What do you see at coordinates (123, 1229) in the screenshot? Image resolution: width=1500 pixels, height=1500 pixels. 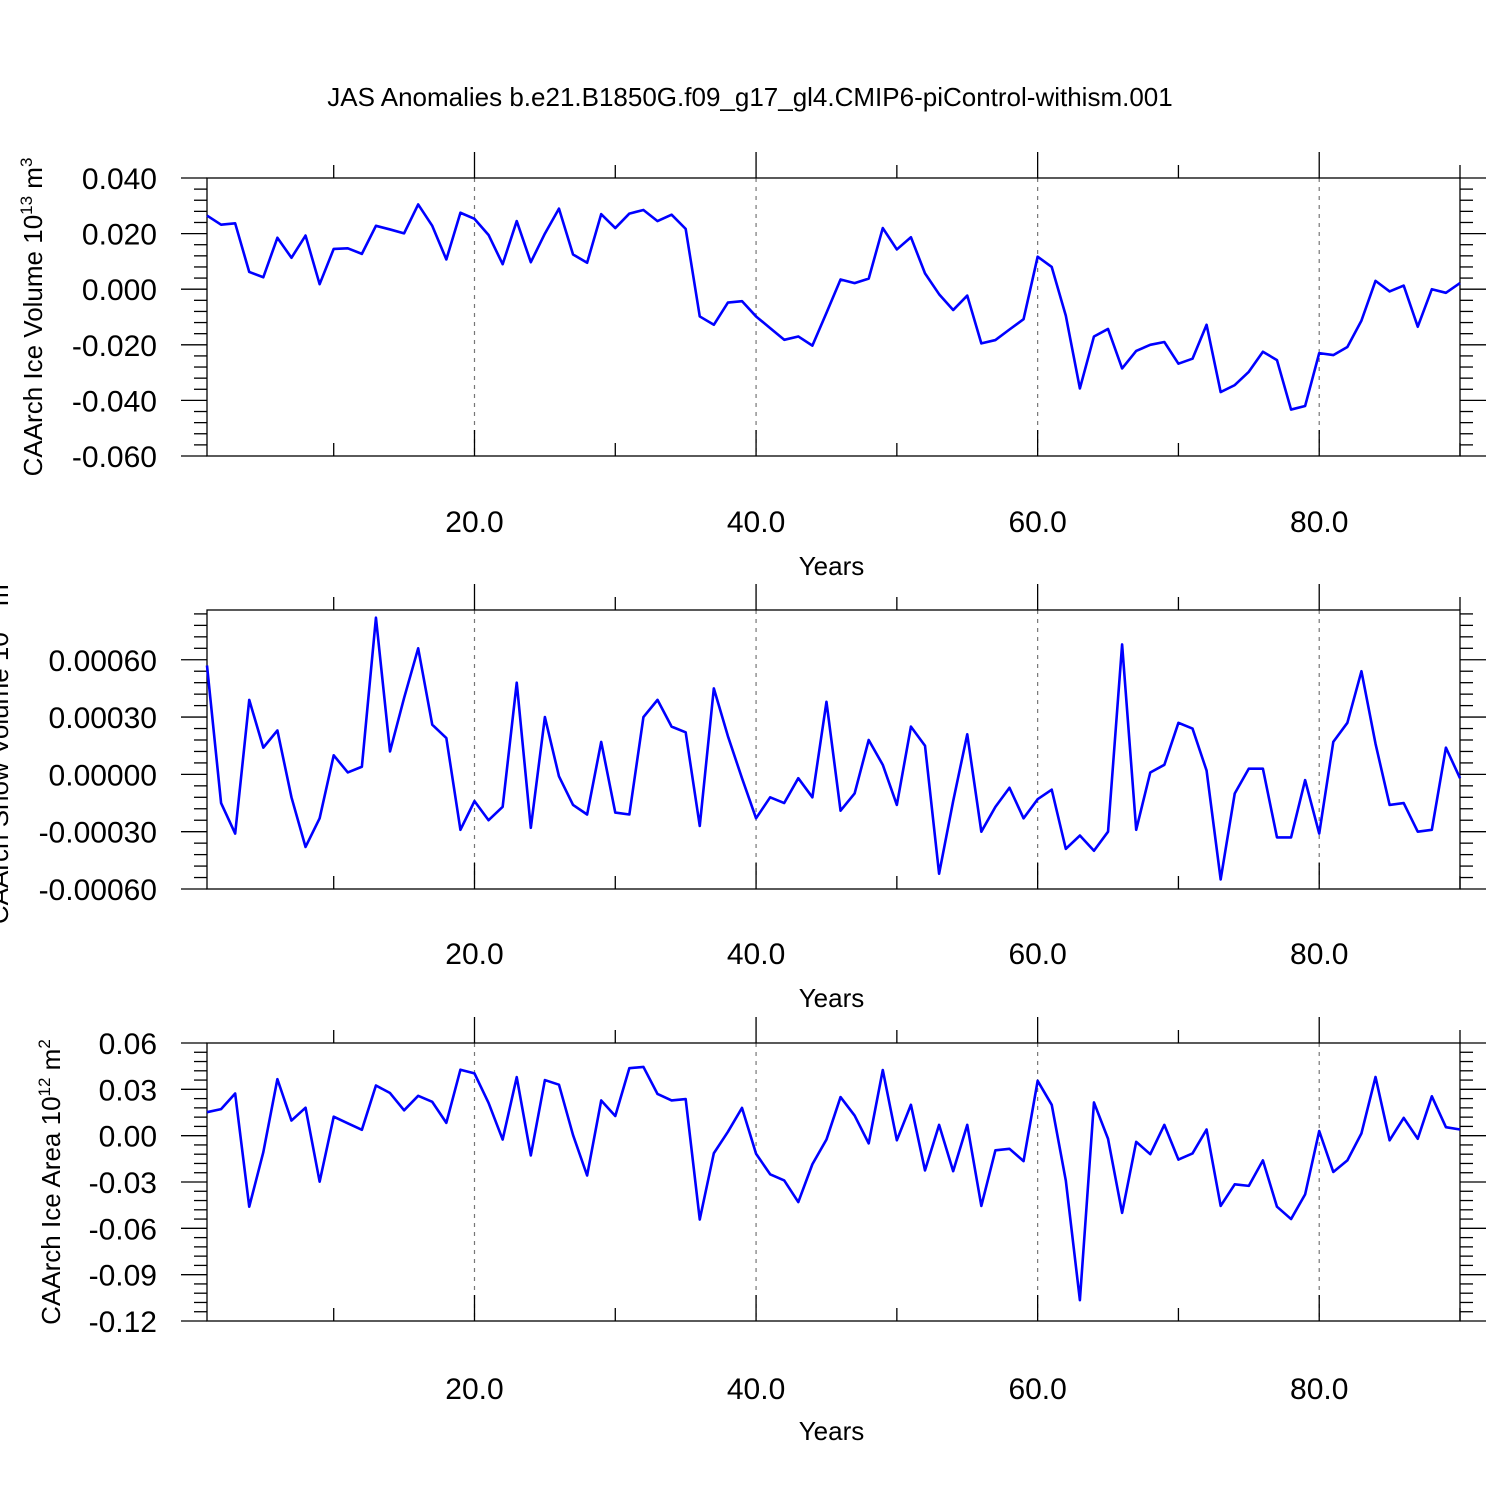 I see `y-tick-label: -0.06` at bounding box center [123, 1229].